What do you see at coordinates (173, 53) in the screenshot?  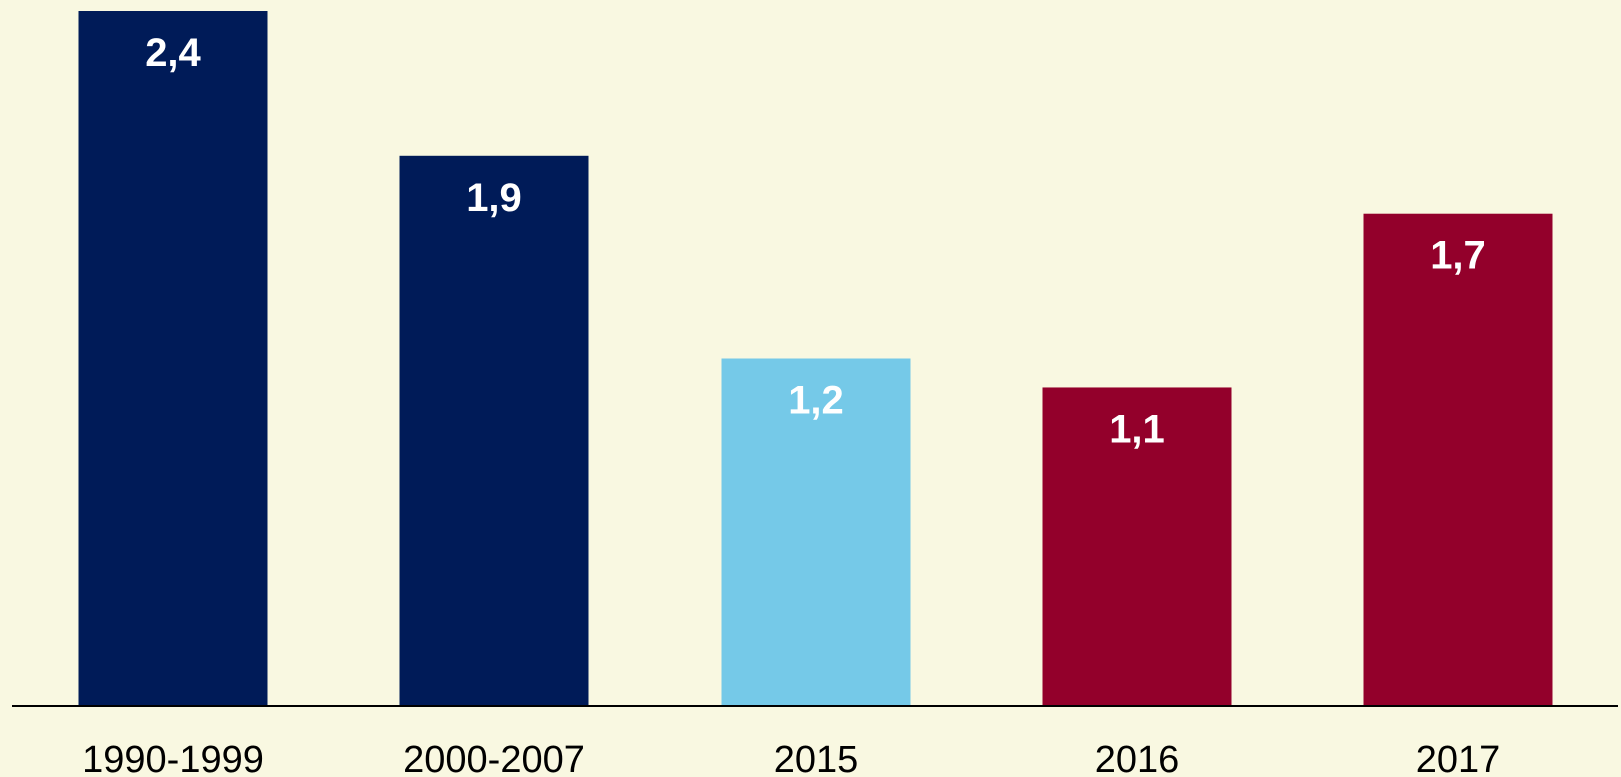 I see `data-label: 2,4` at bounding box center [173, 53].